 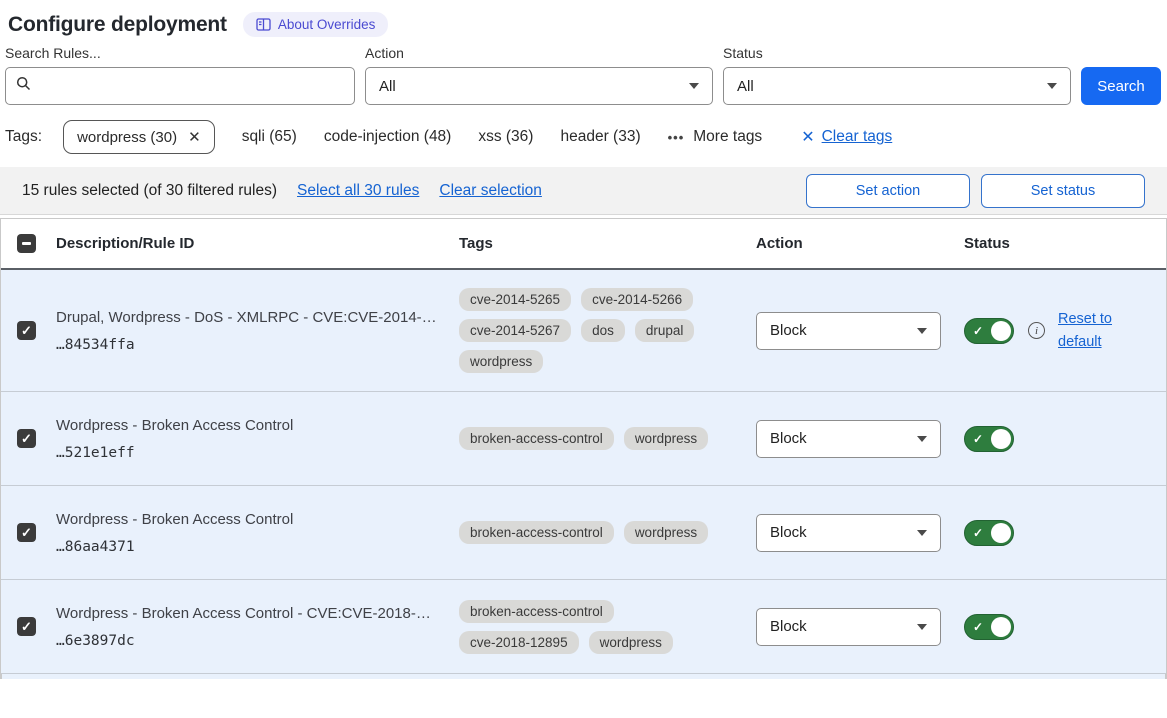 I want to click on column-header-description: Description/Rule ID, so click(x=125, y=243).